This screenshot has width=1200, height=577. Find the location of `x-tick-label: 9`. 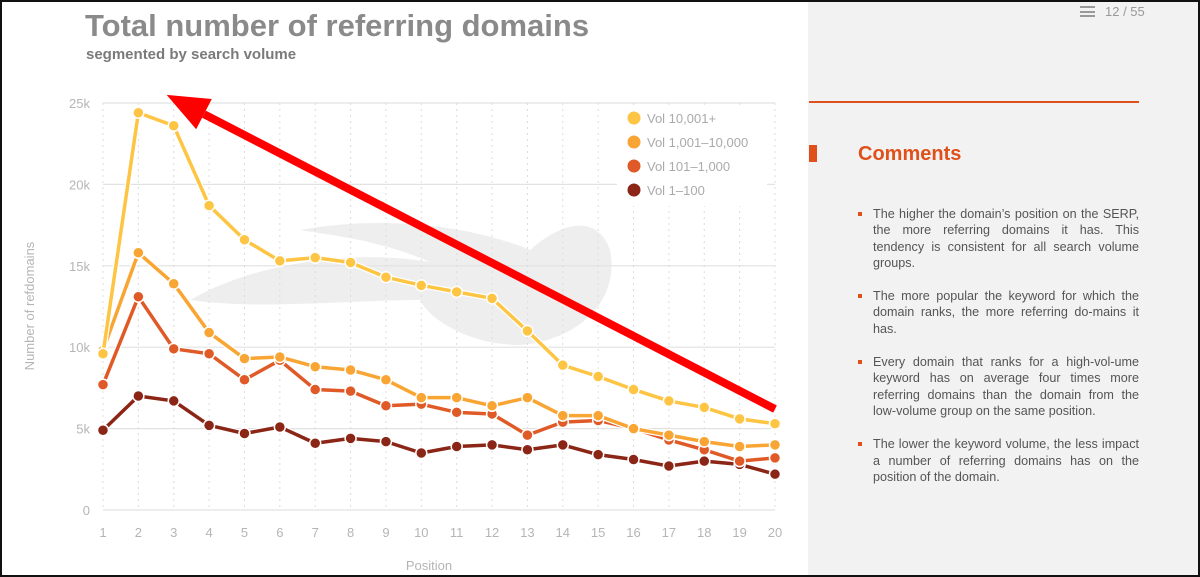

x-tick-label: 9 is located at coordinates (385, 532).